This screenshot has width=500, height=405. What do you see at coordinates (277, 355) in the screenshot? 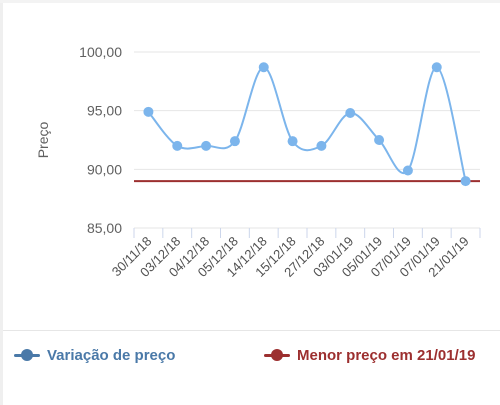
I see `legend-min-marker-icon` at bounding box center [277, 355].